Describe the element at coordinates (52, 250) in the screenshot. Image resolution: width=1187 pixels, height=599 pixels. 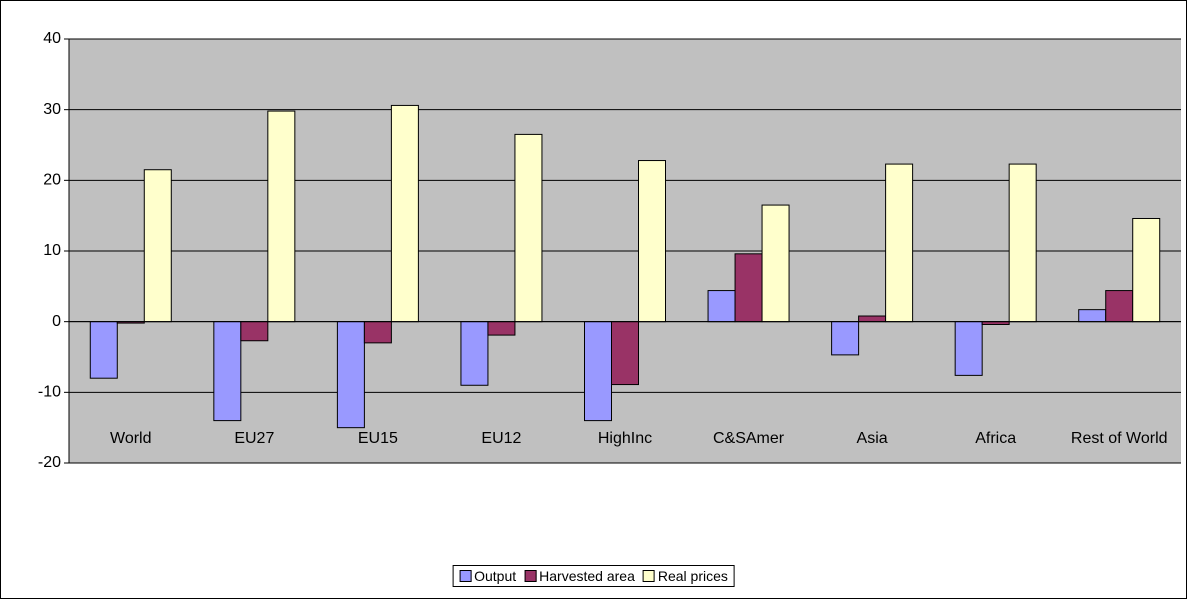
I see `y-tick-label: 10` at that location.